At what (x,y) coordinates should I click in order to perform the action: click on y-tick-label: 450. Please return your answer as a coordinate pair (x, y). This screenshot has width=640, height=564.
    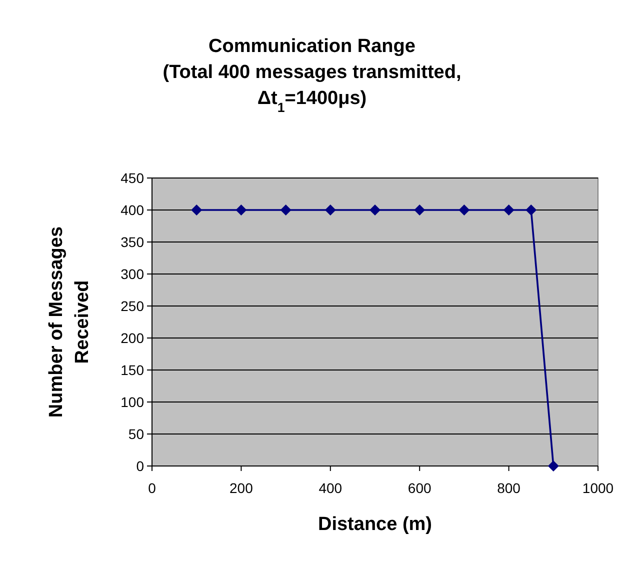
    Looking at the image, I should click on (132, 178).